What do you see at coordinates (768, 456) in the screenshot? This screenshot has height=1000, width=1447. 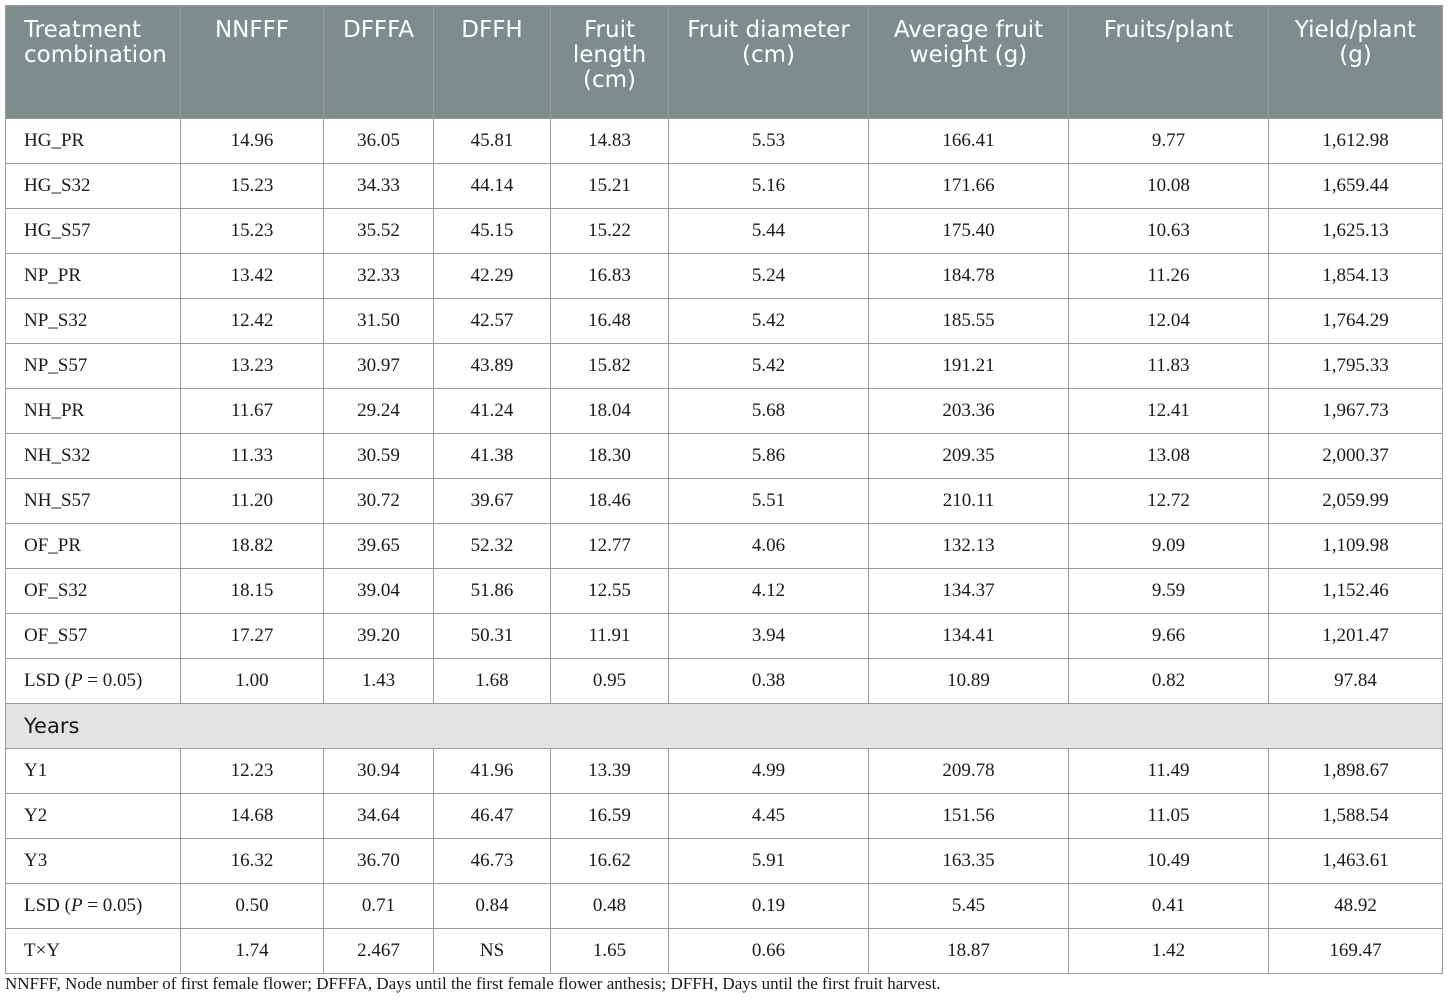 I see `table-cell: 5.86` at bounding box center [768, 456].